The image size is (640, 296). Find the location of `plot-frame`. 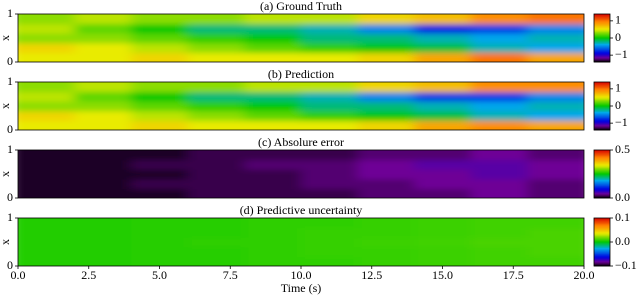

plot-frame is located at coordinates (301, 174).